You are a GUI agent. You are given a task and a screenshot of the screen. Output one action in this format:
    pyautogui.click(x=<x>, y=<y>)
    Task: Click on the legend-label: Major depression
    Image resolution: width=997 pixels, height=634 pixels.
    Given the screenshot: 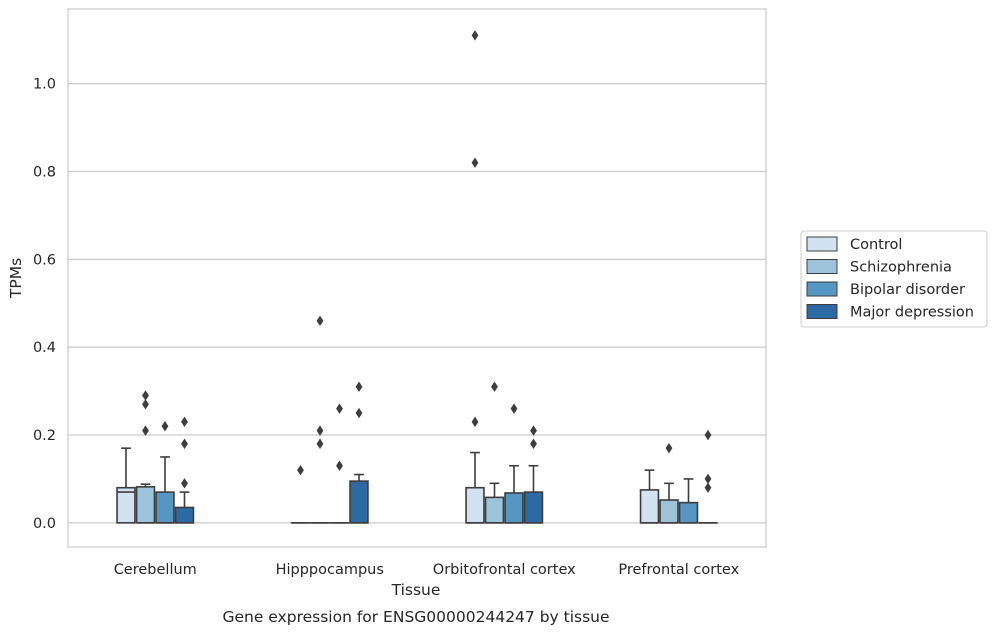 What is the action you would take?
    pyautogui.click(x=912, y=313)
    